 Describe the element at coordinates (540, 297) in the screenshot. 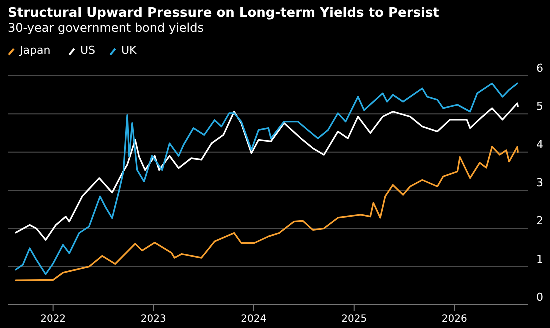

I see `y-tick-label: 0` at that location.